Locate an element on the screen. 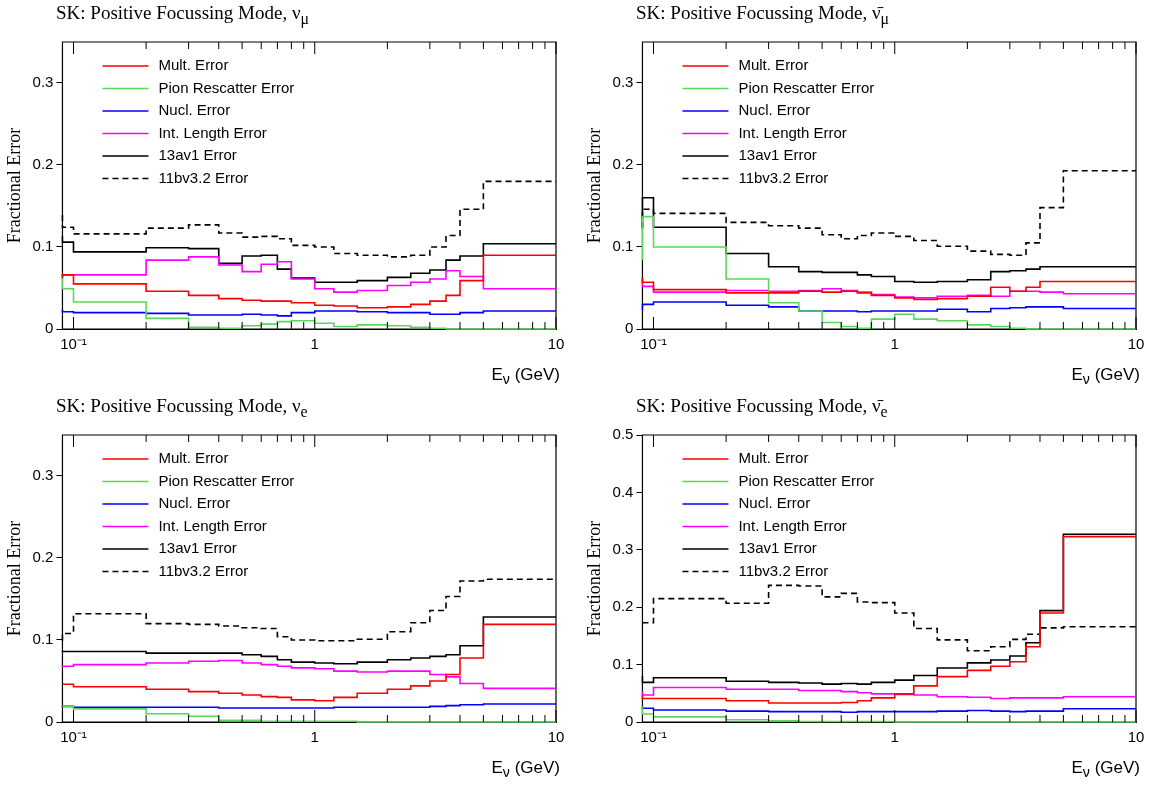  chart-title: SK: Positive Focussing Mode, ν$_{μ}$ is located at coordinates (183, 15).